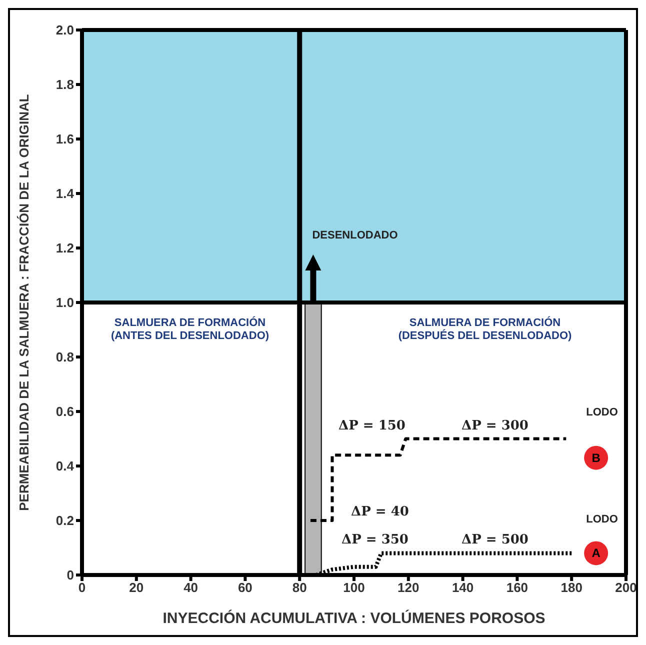  Describe the element at coordinates (495, 540) in the screenshot. I see `annotation: ΔP = 500` at that location.